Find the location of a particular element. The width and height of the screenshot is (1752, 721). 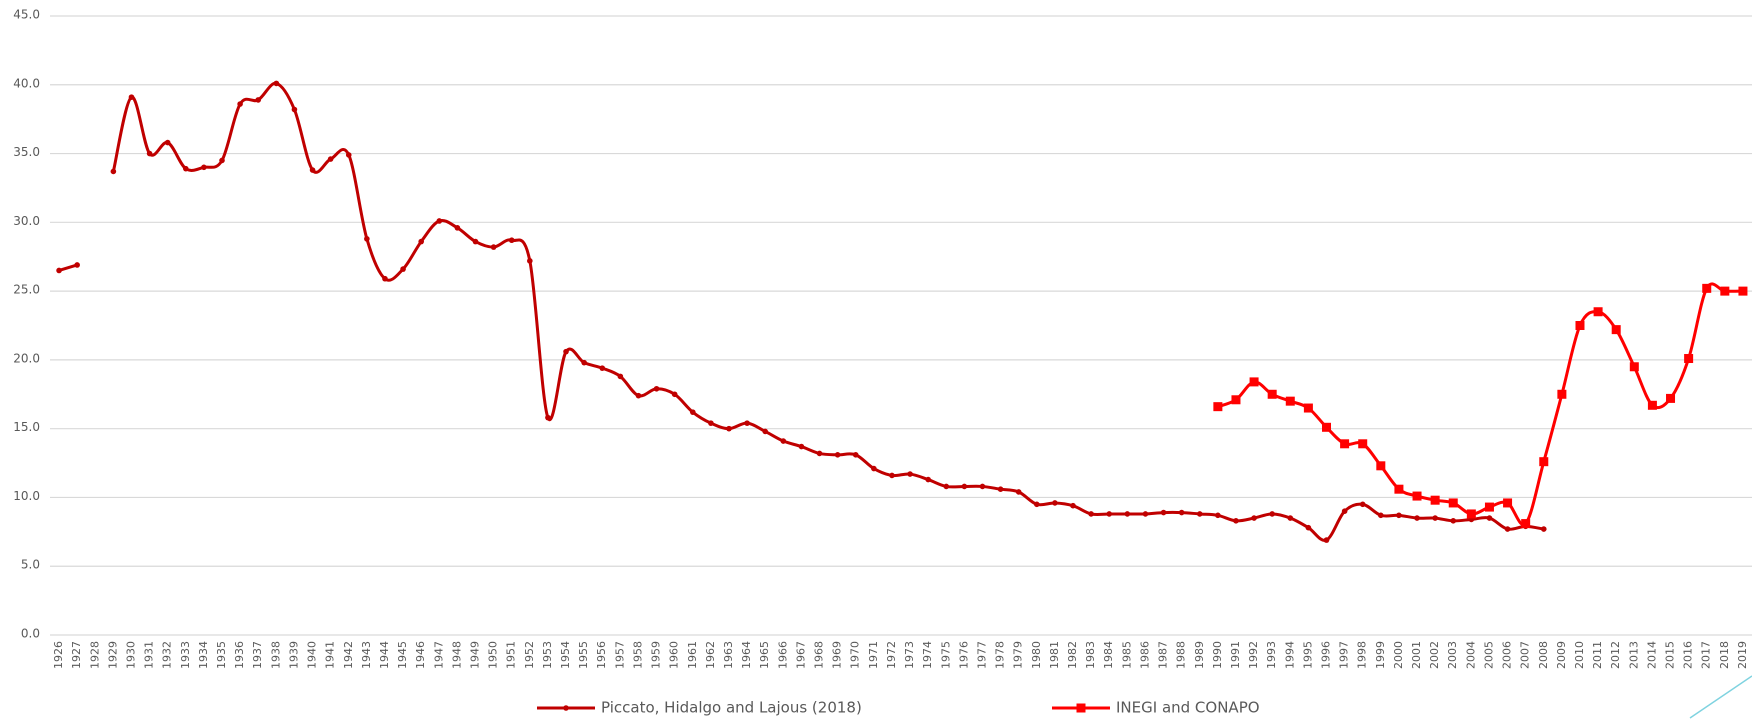

x-tick-label: 1972 is located at coordinates (891, 655).